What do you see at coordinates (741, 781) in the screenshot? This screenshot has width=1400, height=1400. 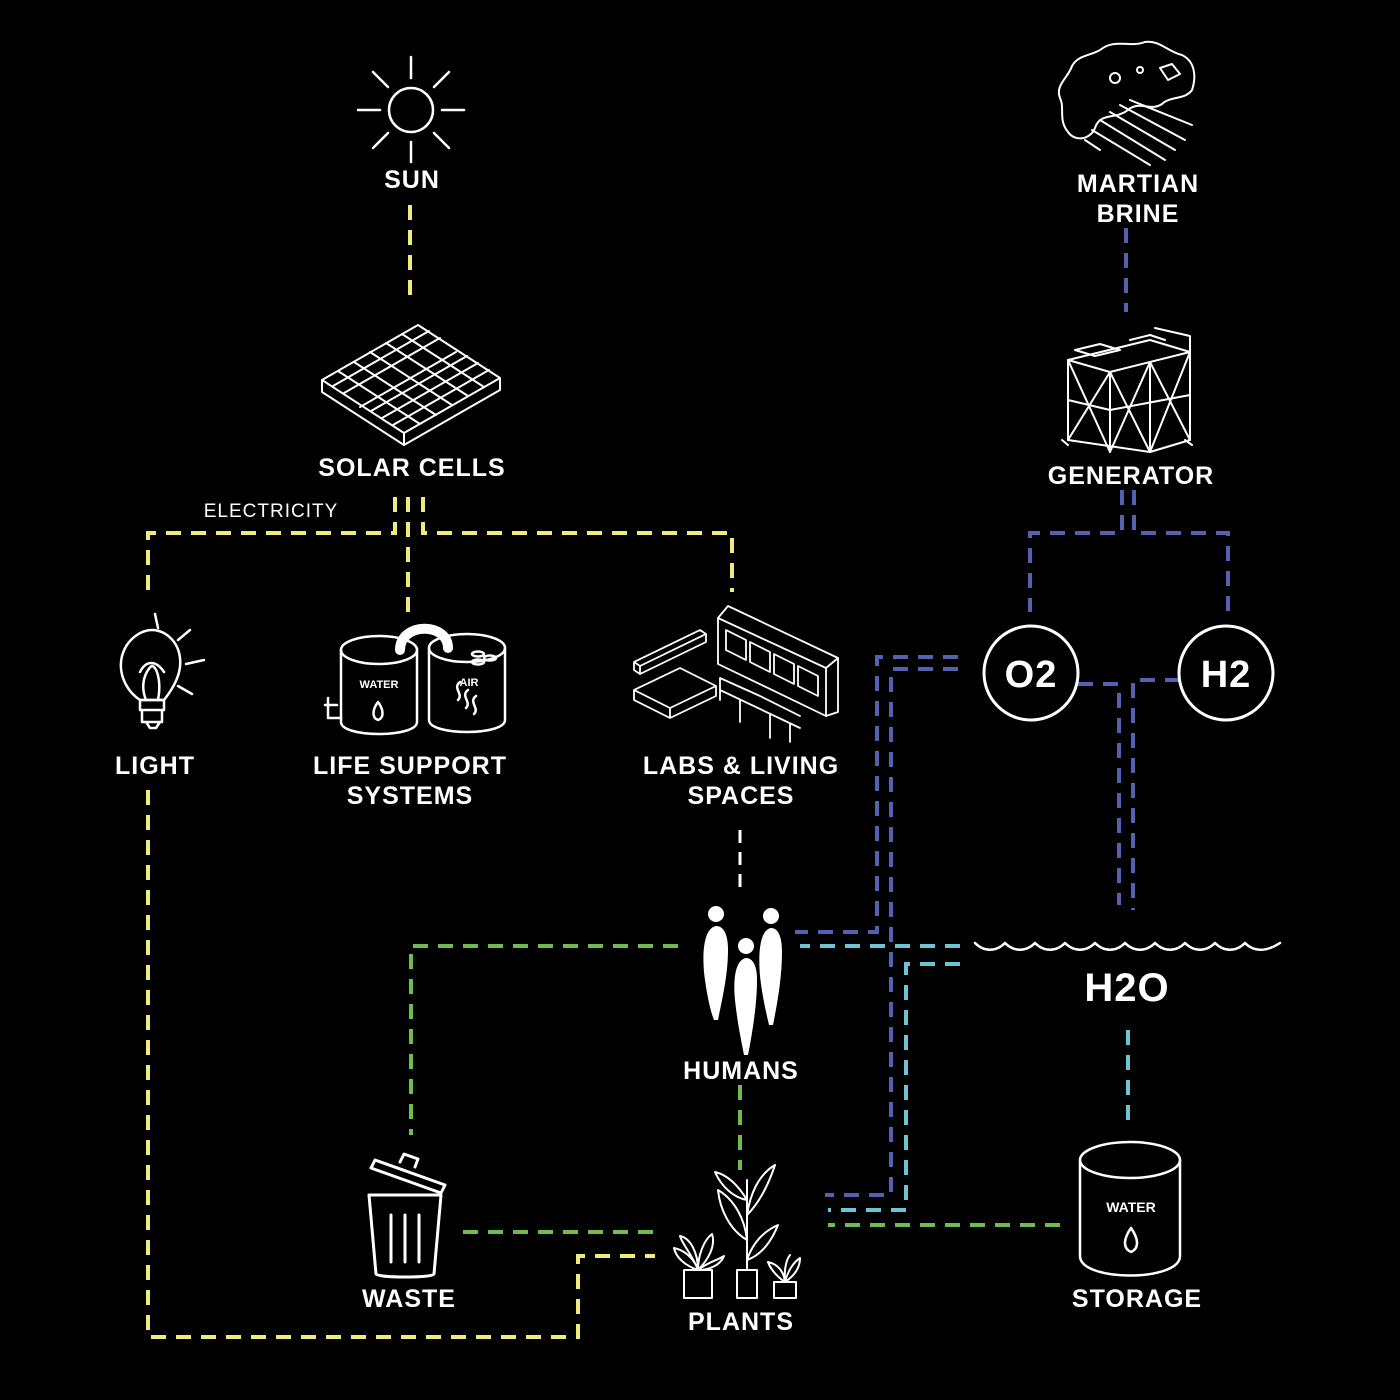 I see `labs-label: LABS & LIVING SPACES` at bounding box center [741, 781].